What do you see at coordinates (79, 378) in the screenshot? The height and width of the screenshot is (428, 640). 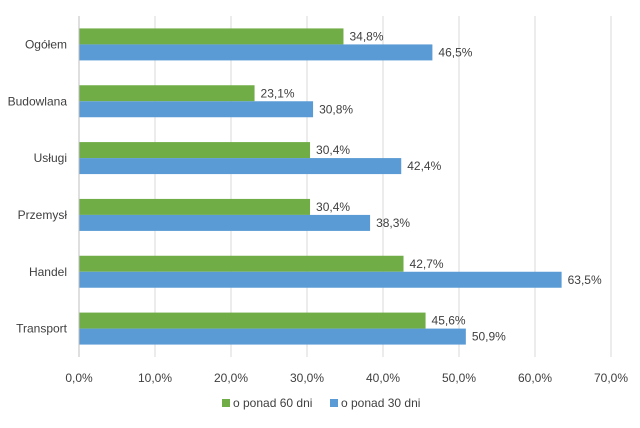 I see `x-tick-label: 0,0%` at bounding box center [79, 378].